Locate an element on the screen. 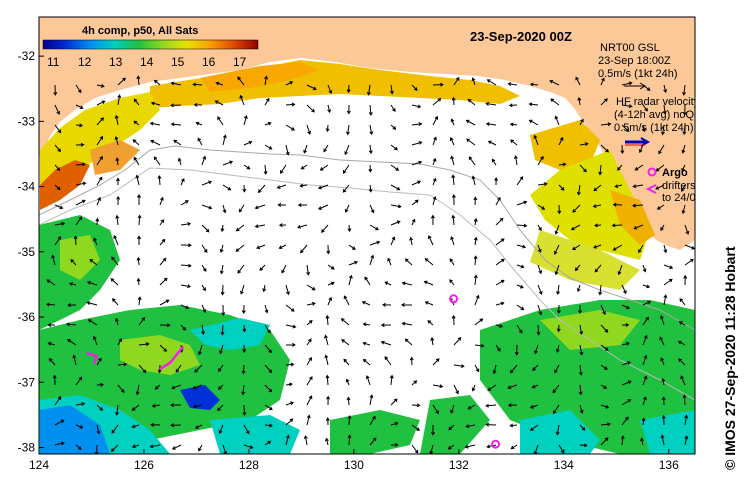 The width and height of the screenshot is (749, 501). colorbar is located at coordinates (150, 44).